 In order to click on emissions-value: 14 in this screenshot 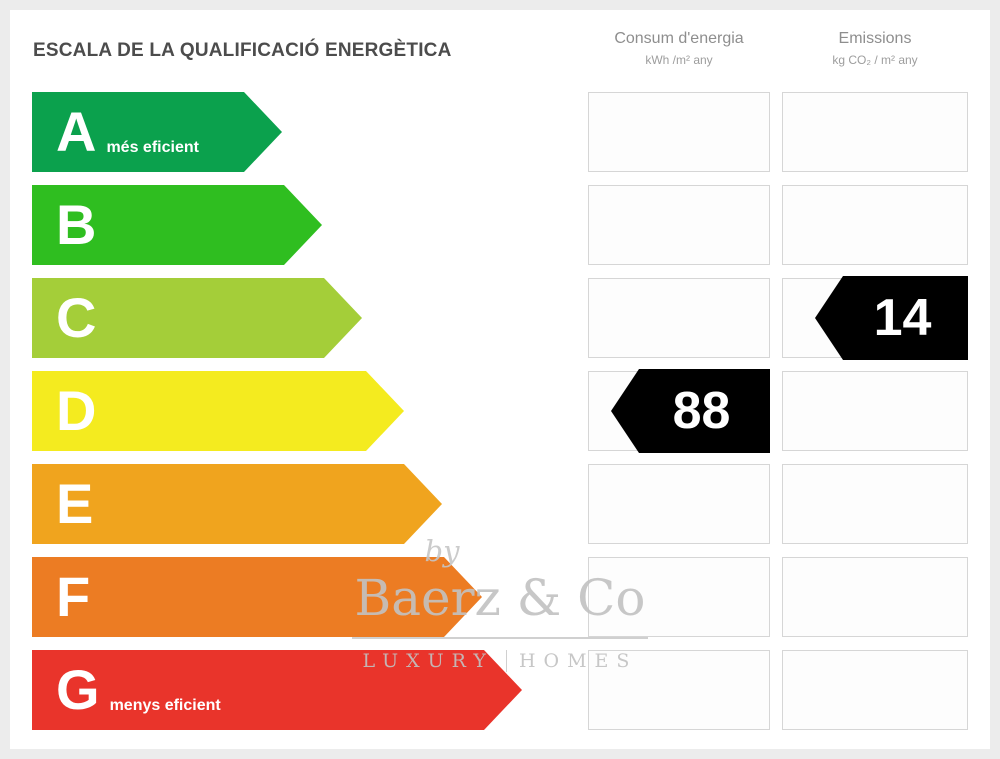, I will do `click(902, 318)`.